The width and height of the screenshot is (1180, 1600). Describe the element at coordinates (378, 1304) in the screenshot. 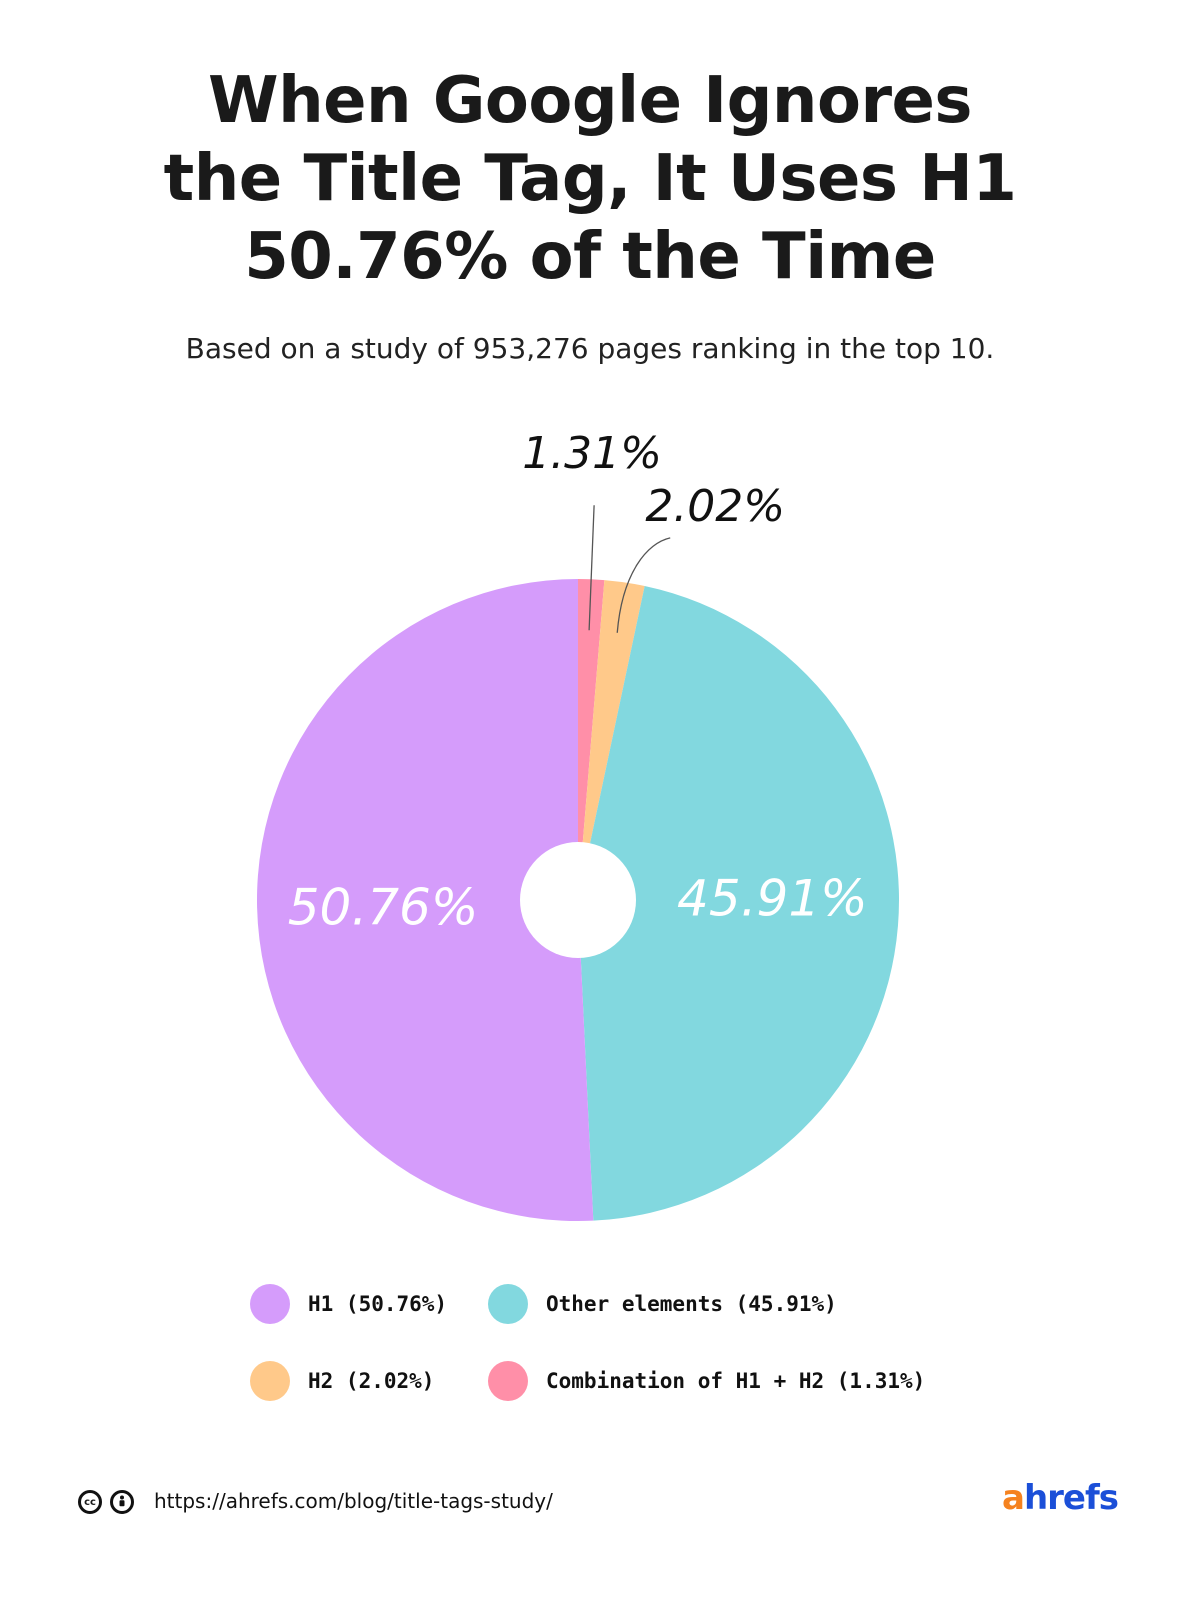

I see `legend-label-h1: H1 (50.76%)` at that location.